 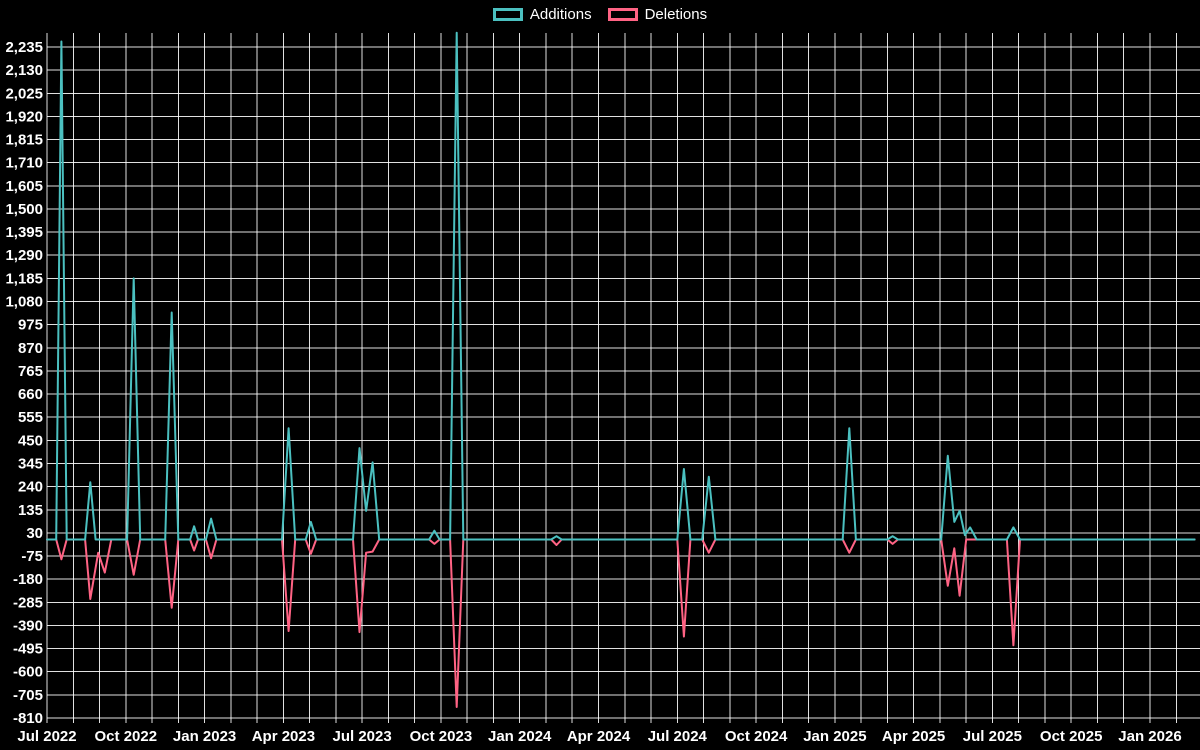 I want to click on y-axis-tick-label: 1,080, so click(x=24, y=302).